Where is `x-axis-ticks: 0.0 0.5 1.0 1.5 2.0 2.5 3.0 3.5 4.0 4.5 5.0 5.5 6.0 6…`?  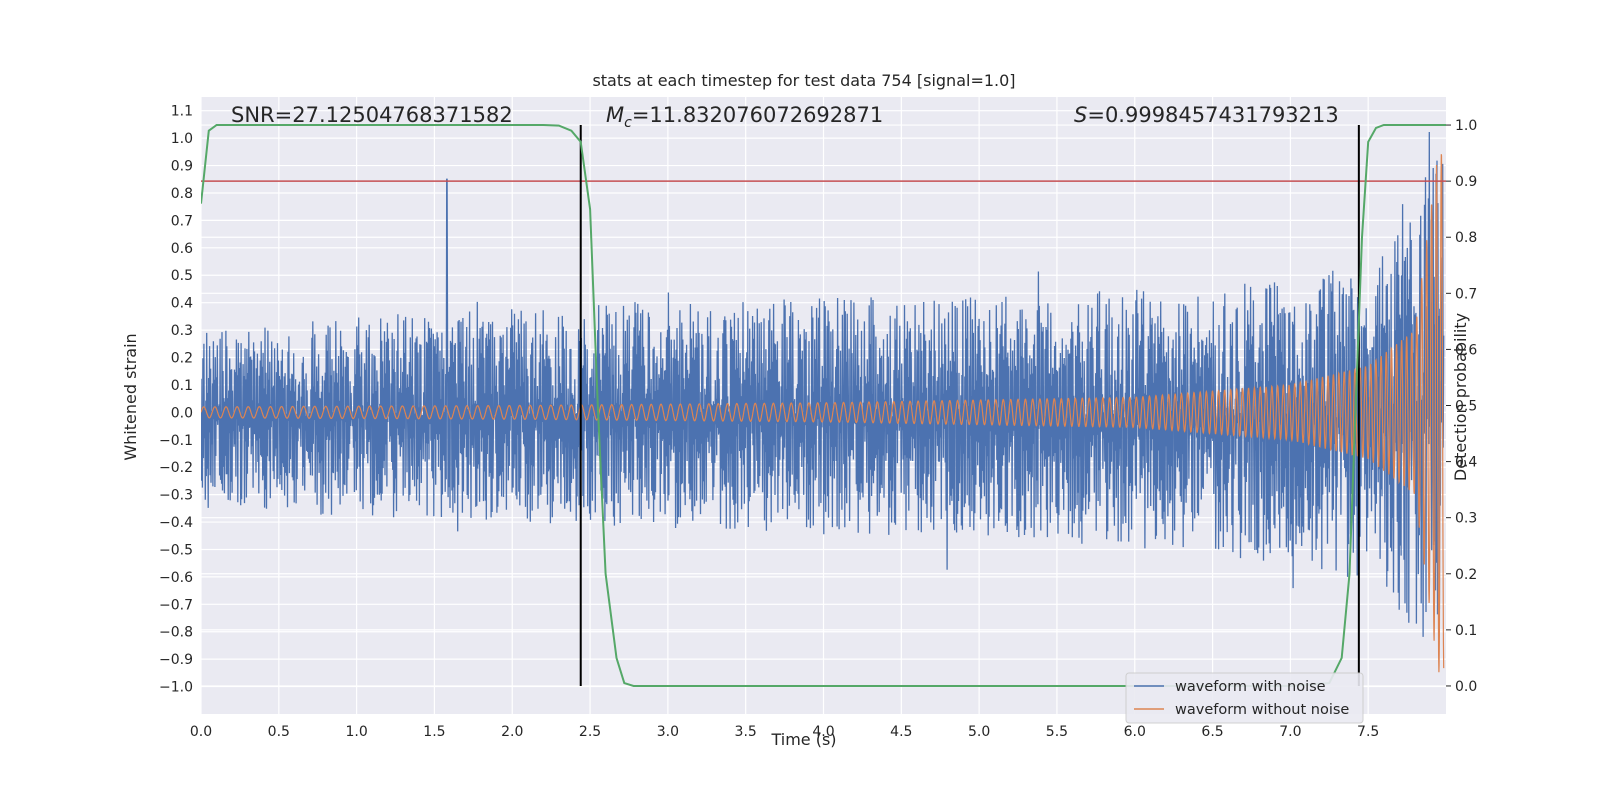 x-axis-ticks: 0.0 0.5 1.0 1.5 2.0 2.5 3.0 3.5 4.0 4.5 5.0 5.5 6.0 6… is located at coordinates (784, 732).